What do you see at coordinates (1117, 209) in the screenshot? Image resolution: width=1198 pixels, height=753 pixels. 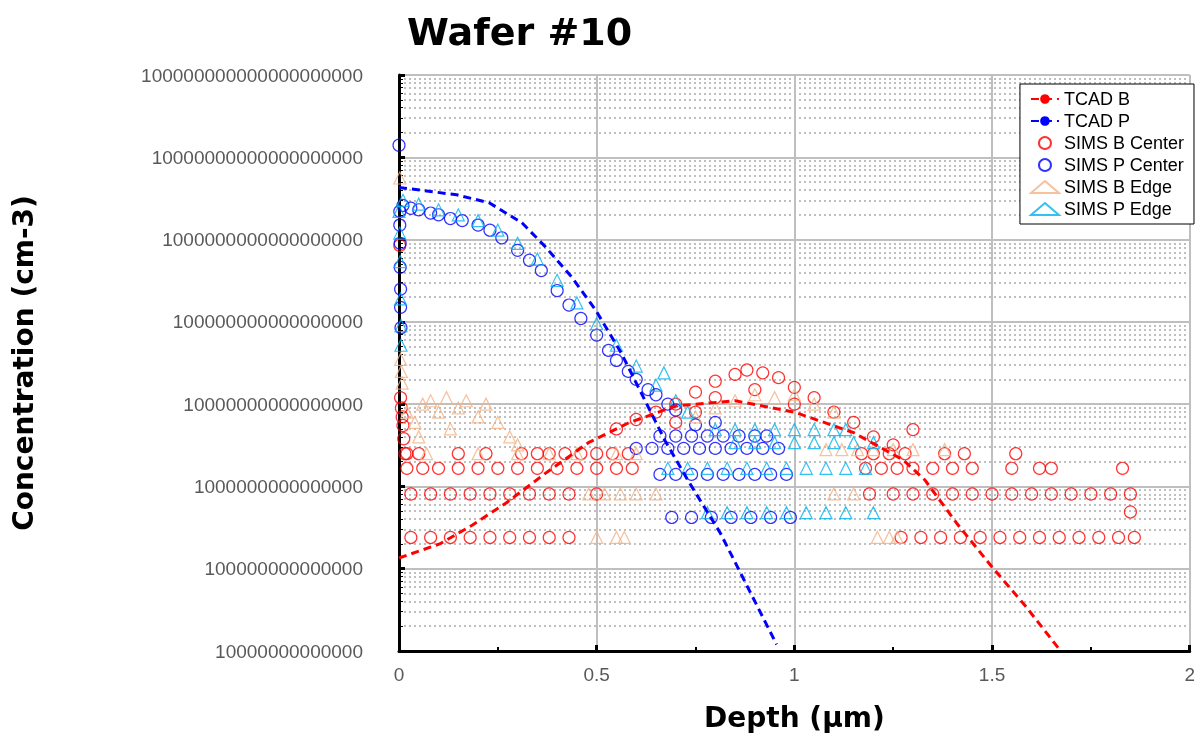 I see `legend-label: SIMS P Edge` at bounding box center [1117, 209].